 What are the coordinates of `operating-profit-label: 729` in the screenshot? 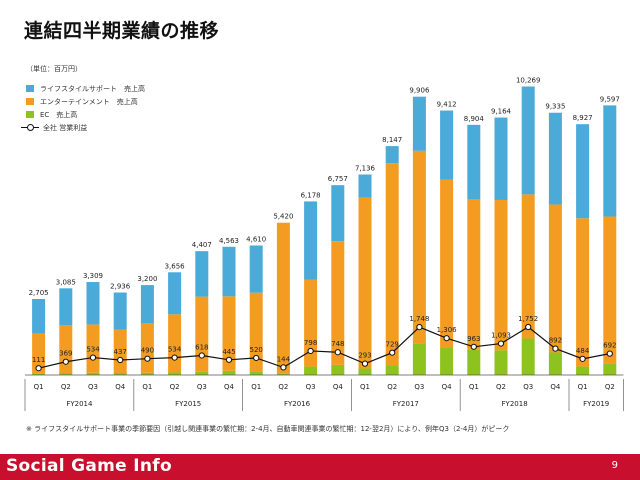 It's located at (392, 345).